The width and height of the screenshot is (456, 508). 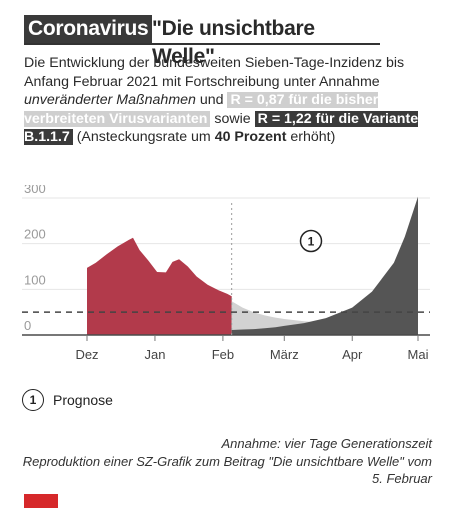 I want to click on title-tag: Coronavirus, so click(x=88, y=29).